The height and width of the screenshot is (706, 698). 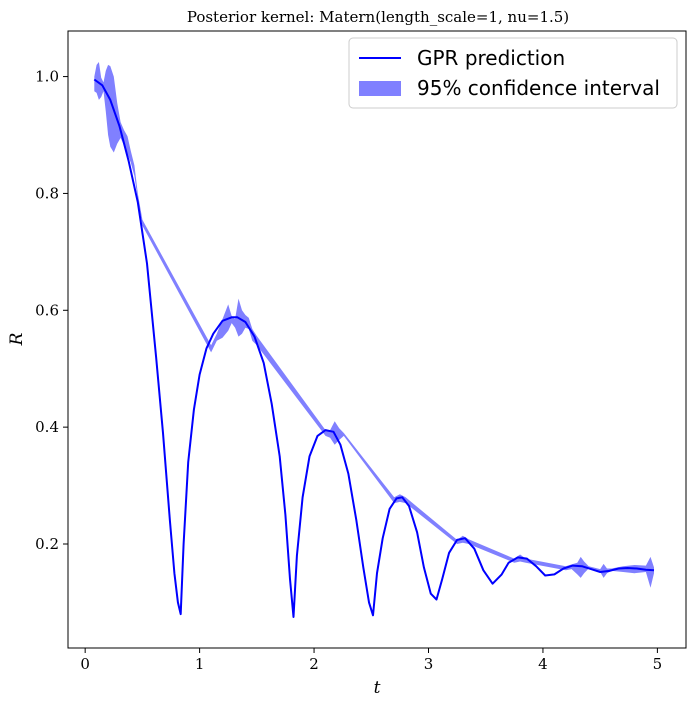 I want to click on x-tick-label: 4, so click(x=543, y=664).